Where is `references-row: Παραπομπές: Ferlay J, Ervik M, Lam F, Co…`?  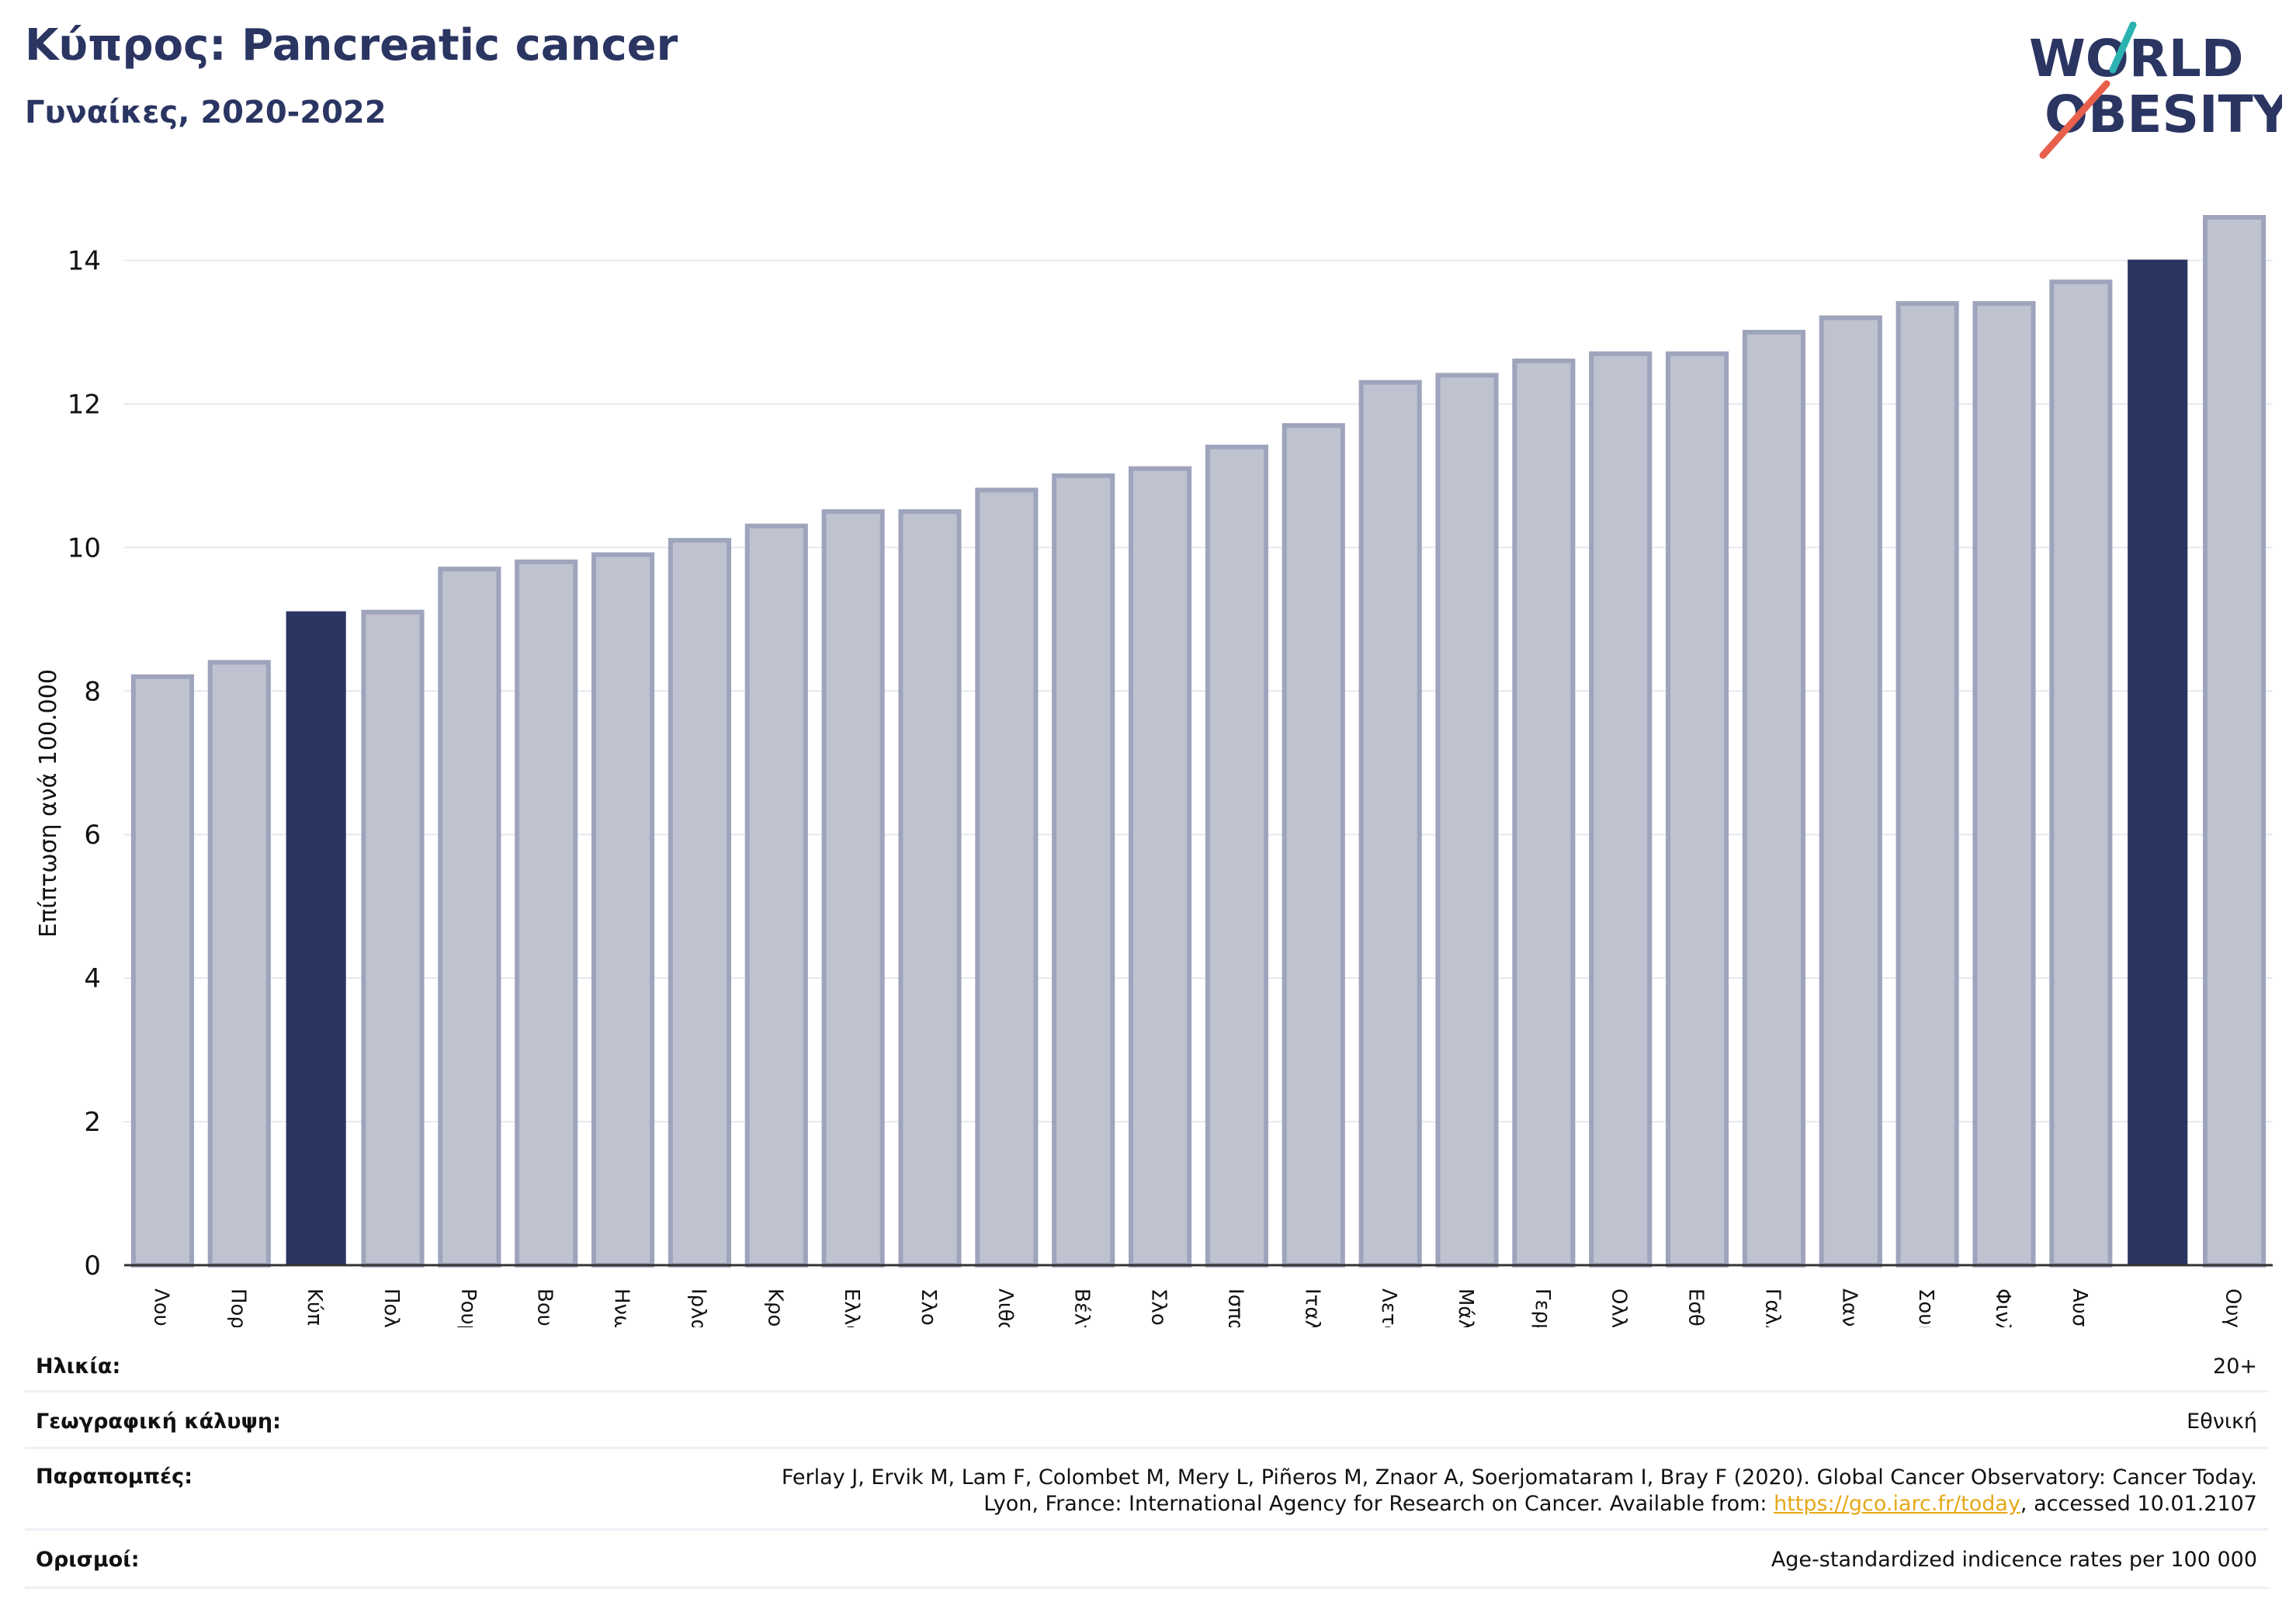 references-row: Παραπομπές: Ferlay J, Ervik M, Lam F, Co… is located at coordinates (1146, 1490).